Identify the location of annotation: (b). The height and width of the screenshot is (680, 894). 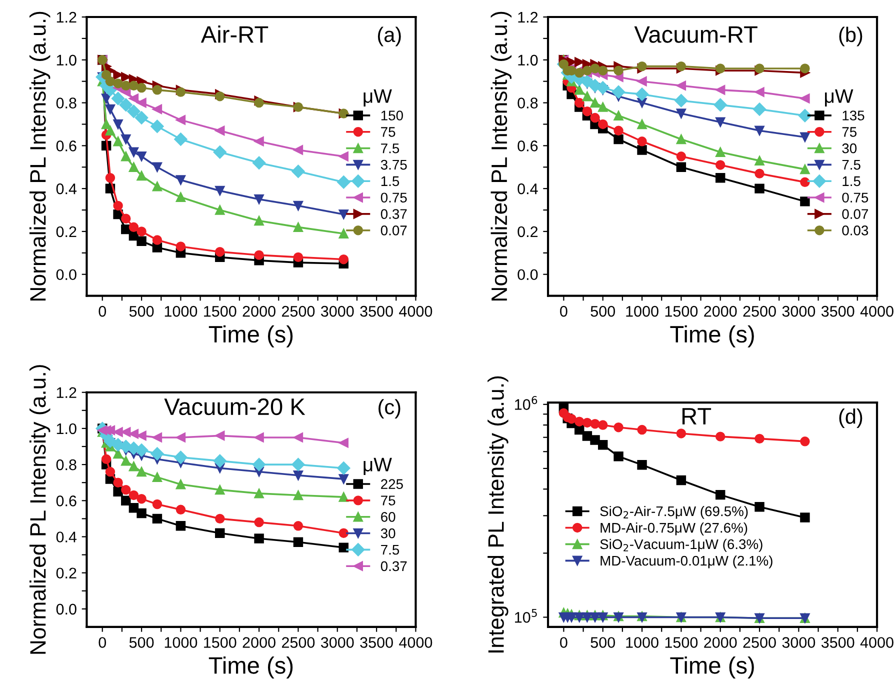
(850, 36).